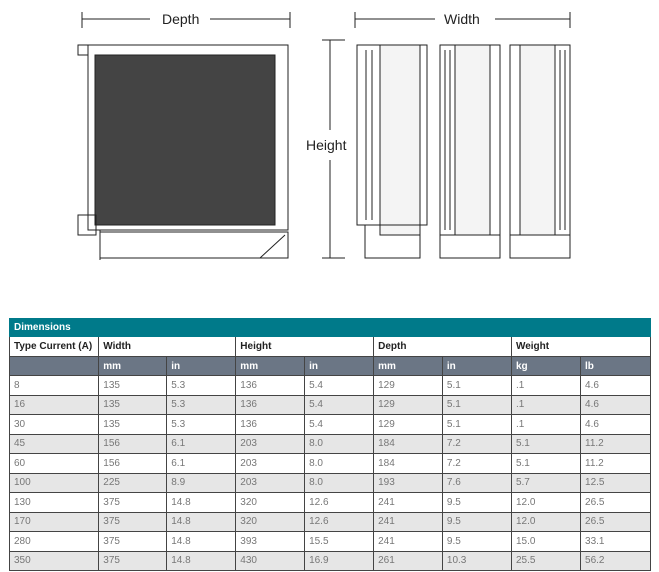 This screenshot has height=572, width=659. I want to click on width-arrow, so click(462, 20).